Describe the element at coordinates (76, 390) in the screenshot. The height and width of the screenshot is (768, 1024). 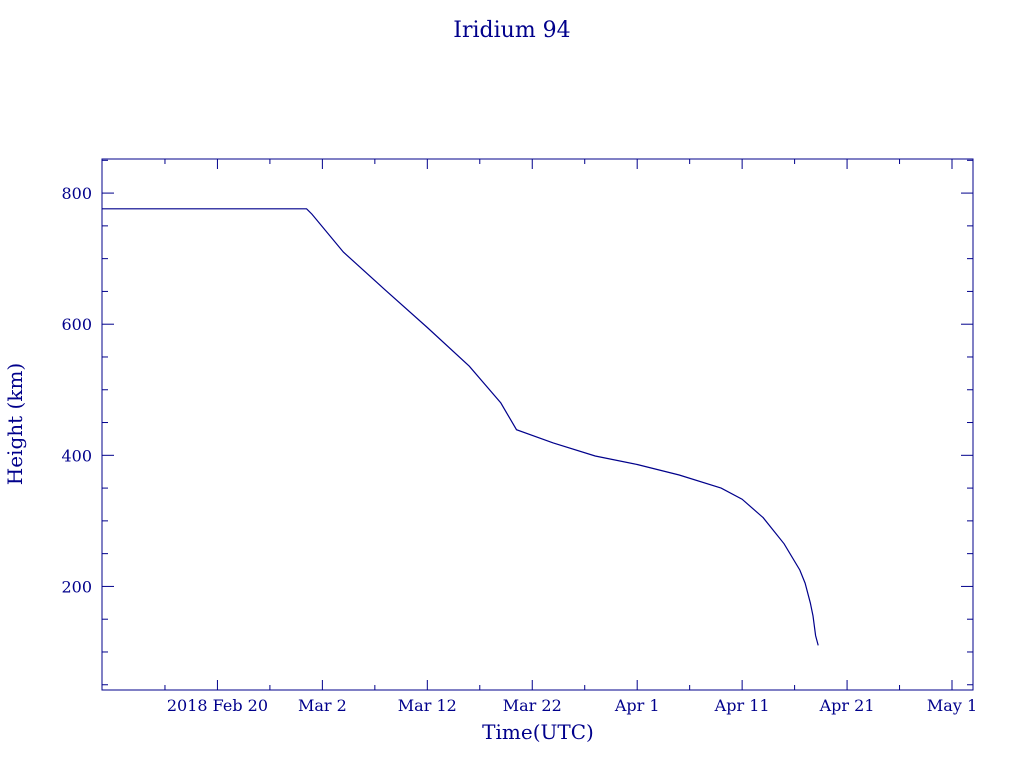
I see `y-axis-tick-labels: 200 400 600 800` at that location.